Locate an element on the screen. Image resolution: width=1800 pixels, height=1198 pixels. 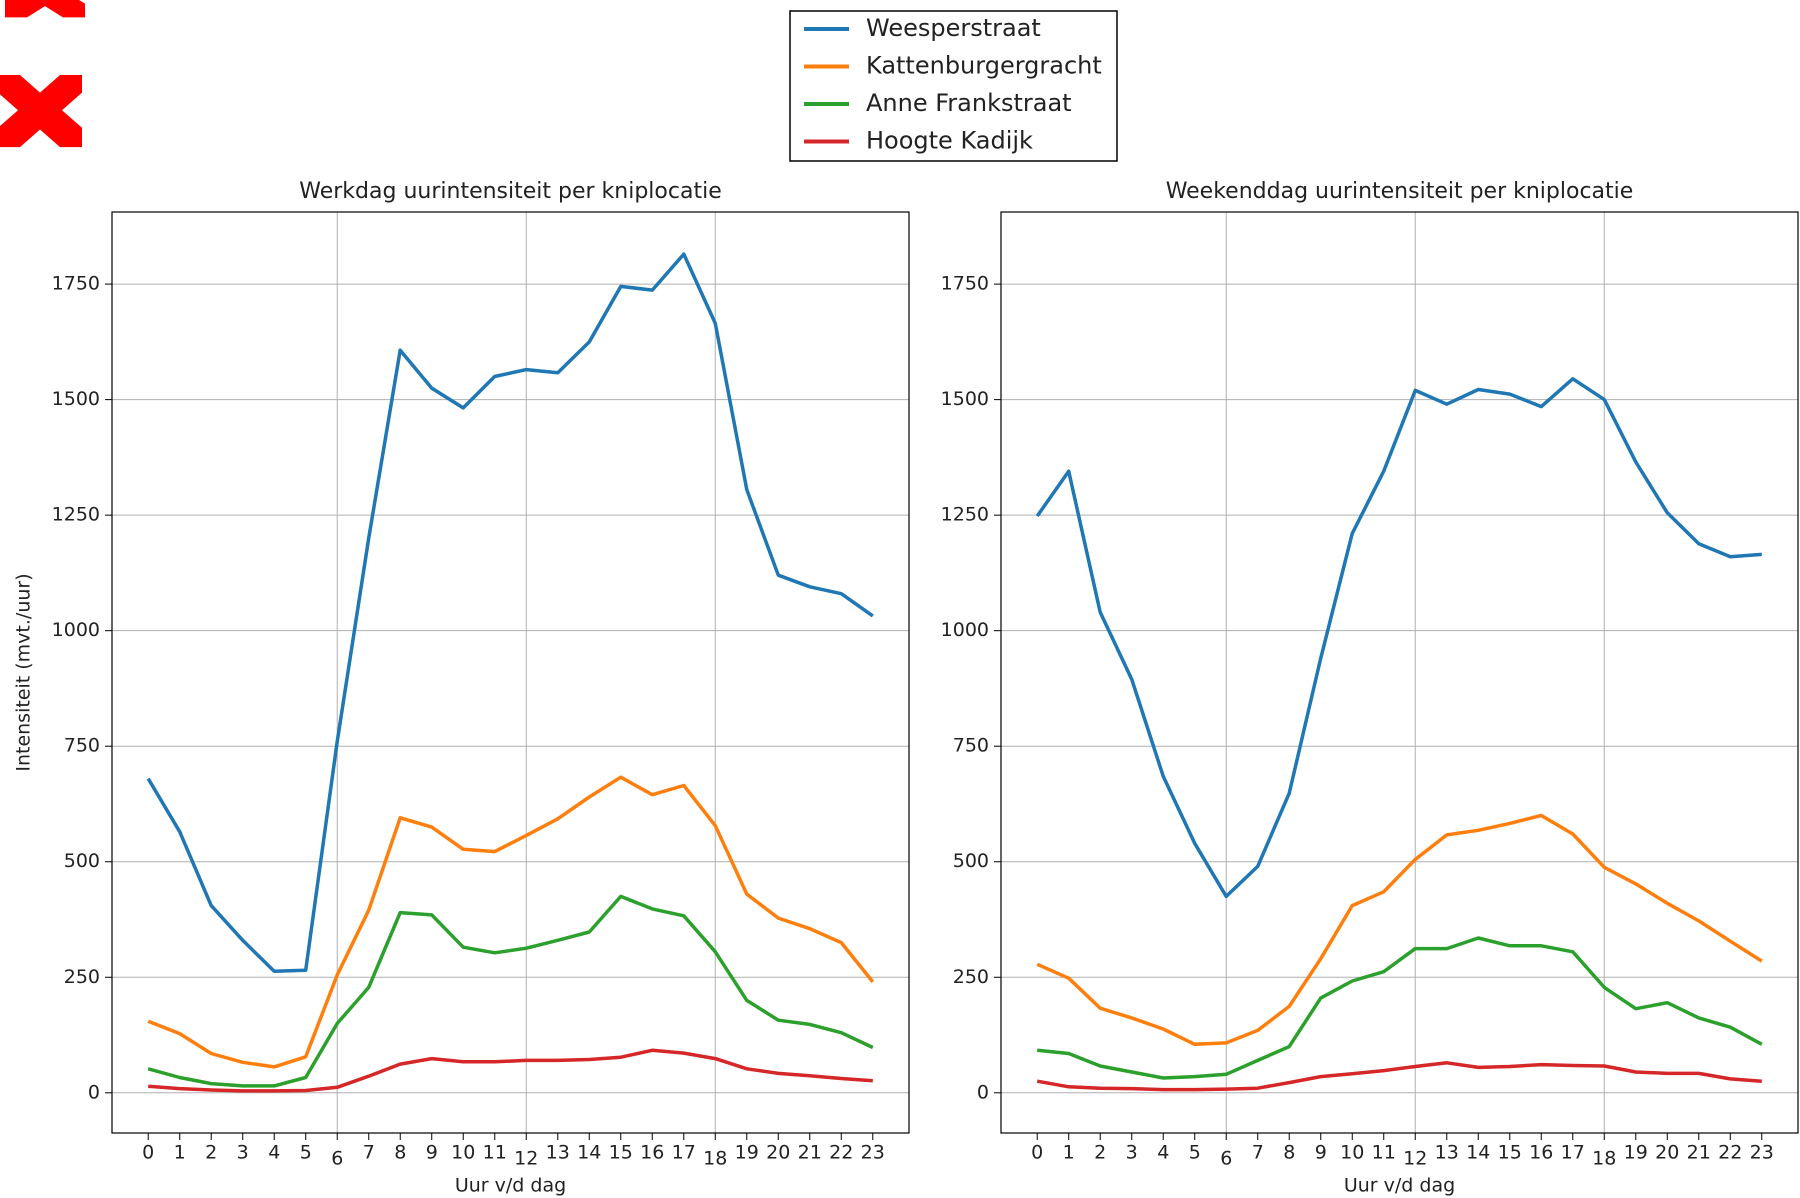
legend-label: Hoogte Kadijk is located at coordinates (949, 141).